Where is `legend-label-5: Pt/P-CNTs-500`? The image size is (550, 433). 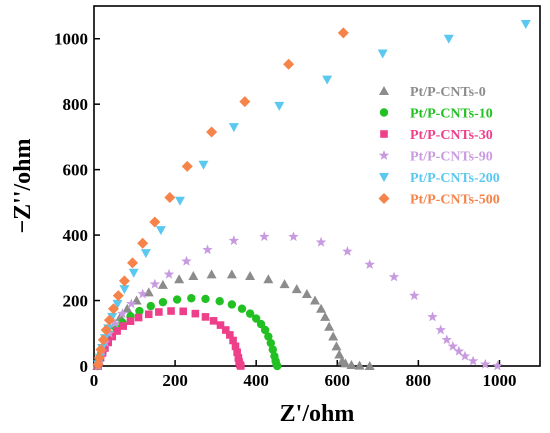
legend-label-5: Pt/P-CNTs-500 is located at coordinates (455, 200).